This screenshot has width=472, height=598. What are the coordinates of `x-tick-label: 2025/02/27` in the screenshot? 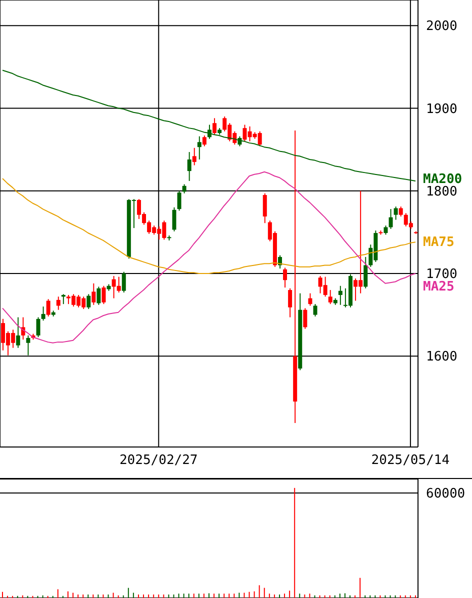 It's located at (159, 460).